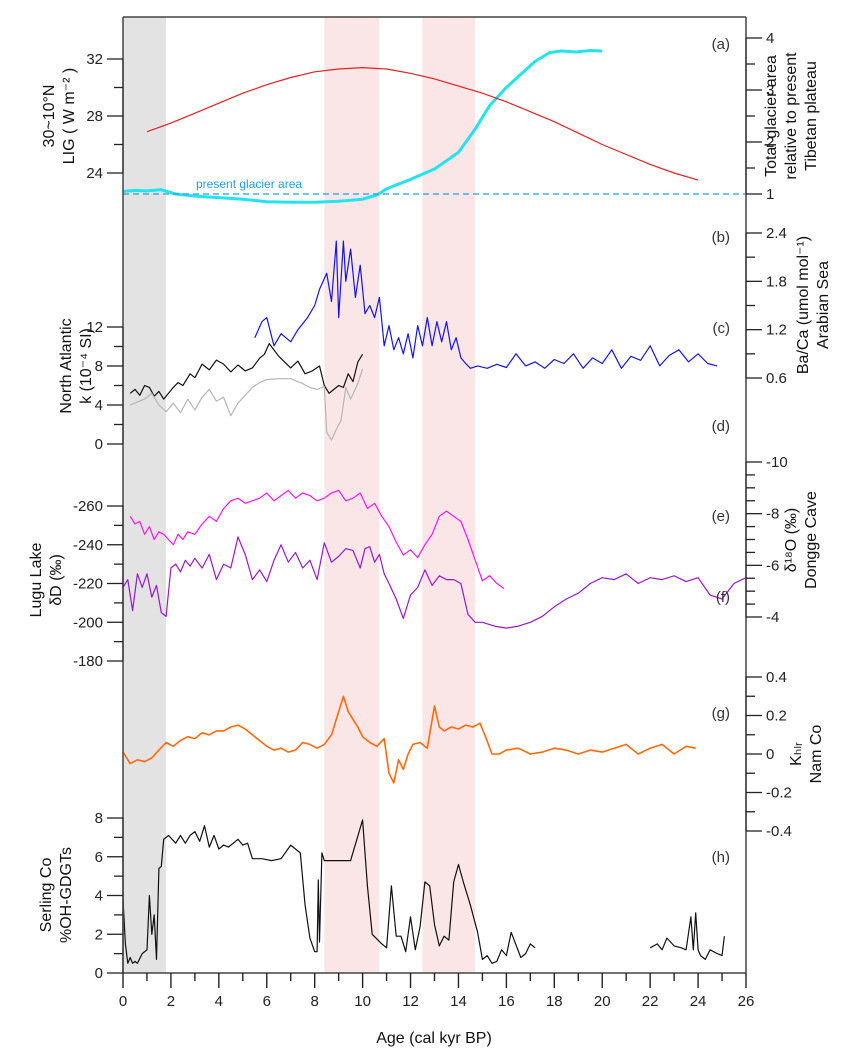 The height and width of the screenshot is (1050, 859). What do you see at coordinates (434, 1038) in the screenshot?
I see `x-axis-label: Age (cal kyr BP)` at bounding box center [434, 1038].